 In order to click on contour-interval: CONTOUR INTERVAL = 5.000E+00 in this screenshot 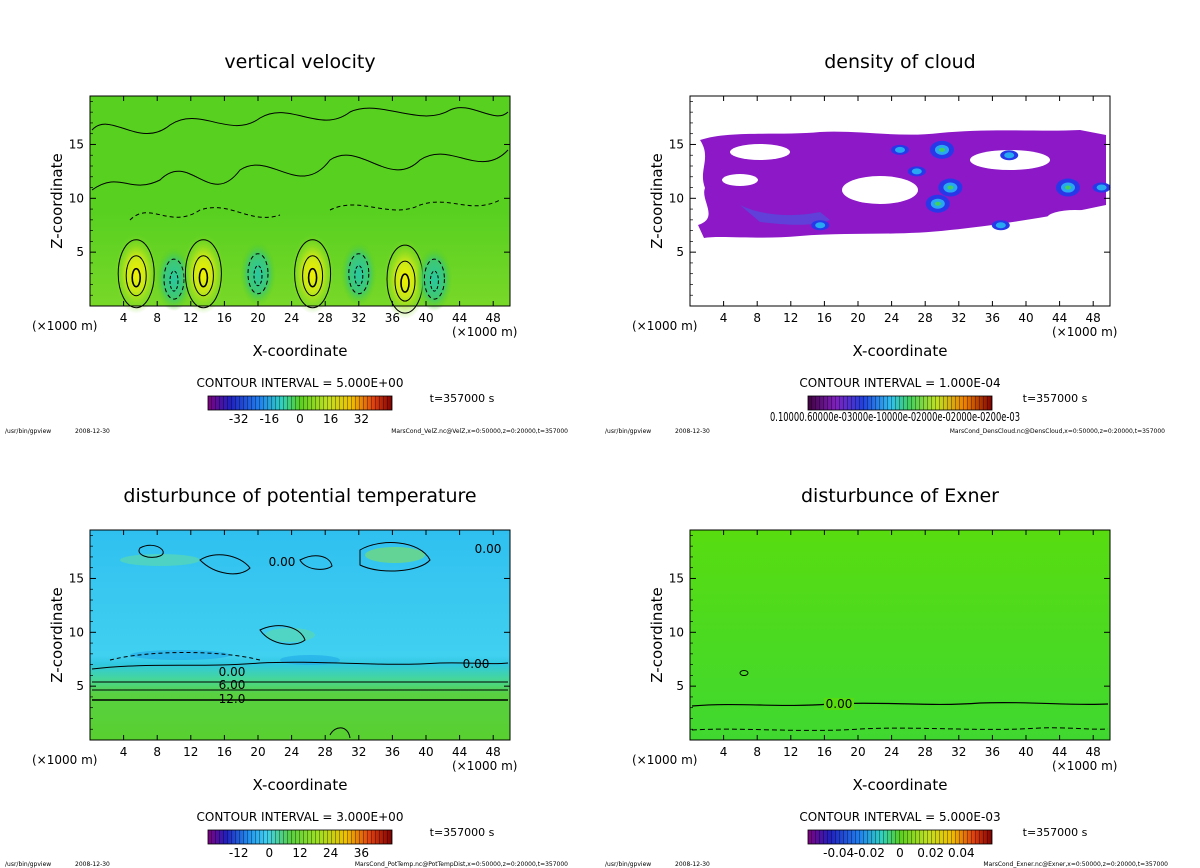, I will do `click(300, 383)`.